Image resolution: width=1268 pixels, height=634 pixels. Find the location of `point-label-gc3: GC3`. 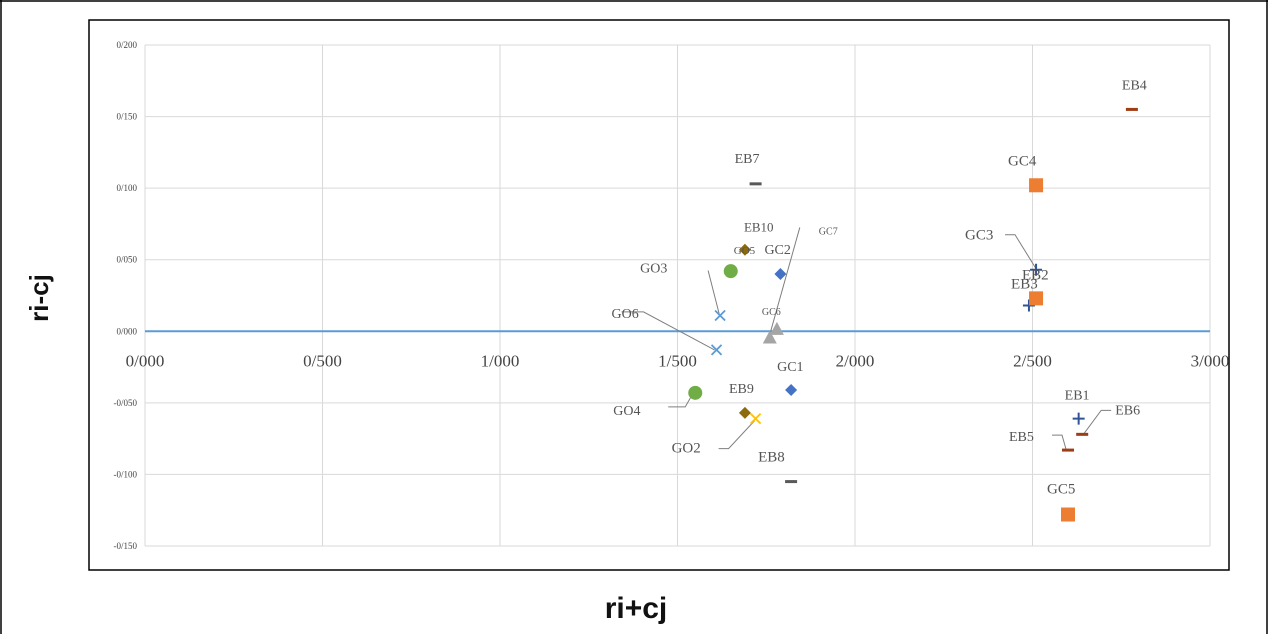

point-label-gc3: GC3 is located at coordinates (979, 236).